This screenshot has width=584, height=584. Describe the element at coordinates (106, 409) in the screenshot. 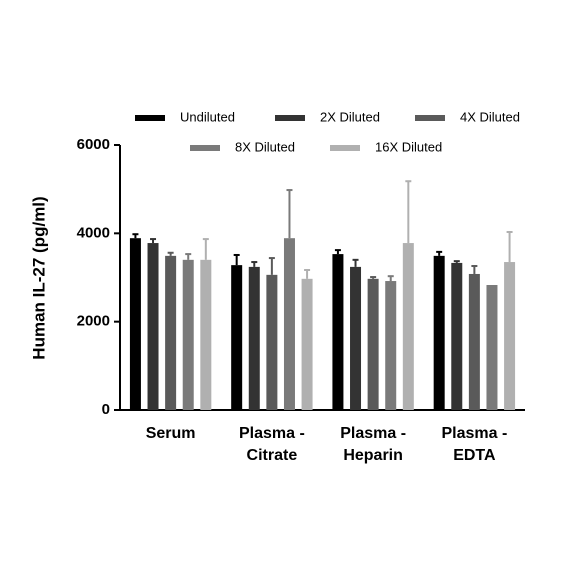

I see `y-tick-label: 0` at that location.